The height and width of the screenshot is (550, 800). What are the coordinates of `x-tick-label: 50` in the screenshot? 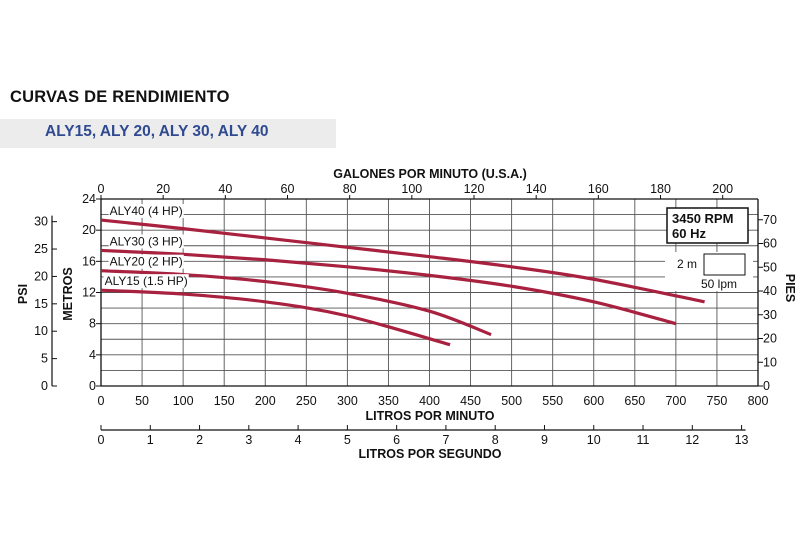 It's located at (142, 401).